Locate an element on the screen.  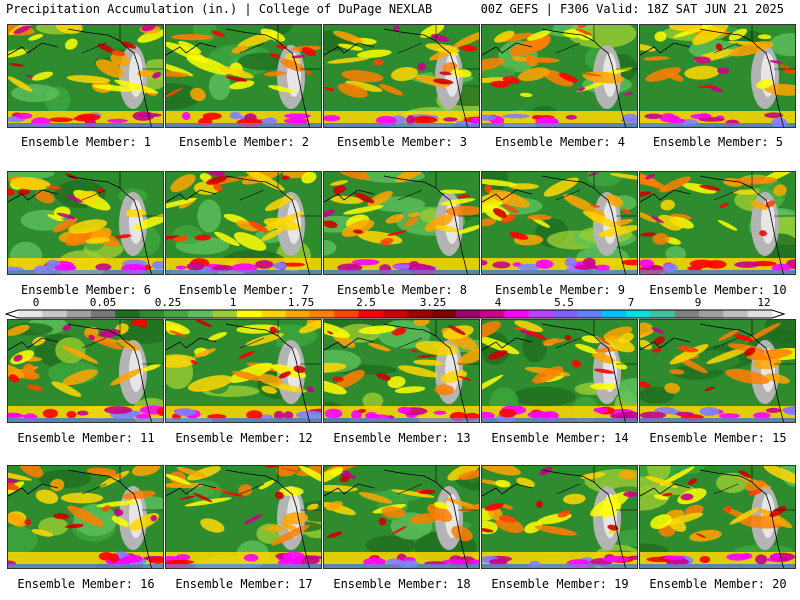
ensemble-member-label: Ensemble Member: 7 is located at coordinates (244, 290).